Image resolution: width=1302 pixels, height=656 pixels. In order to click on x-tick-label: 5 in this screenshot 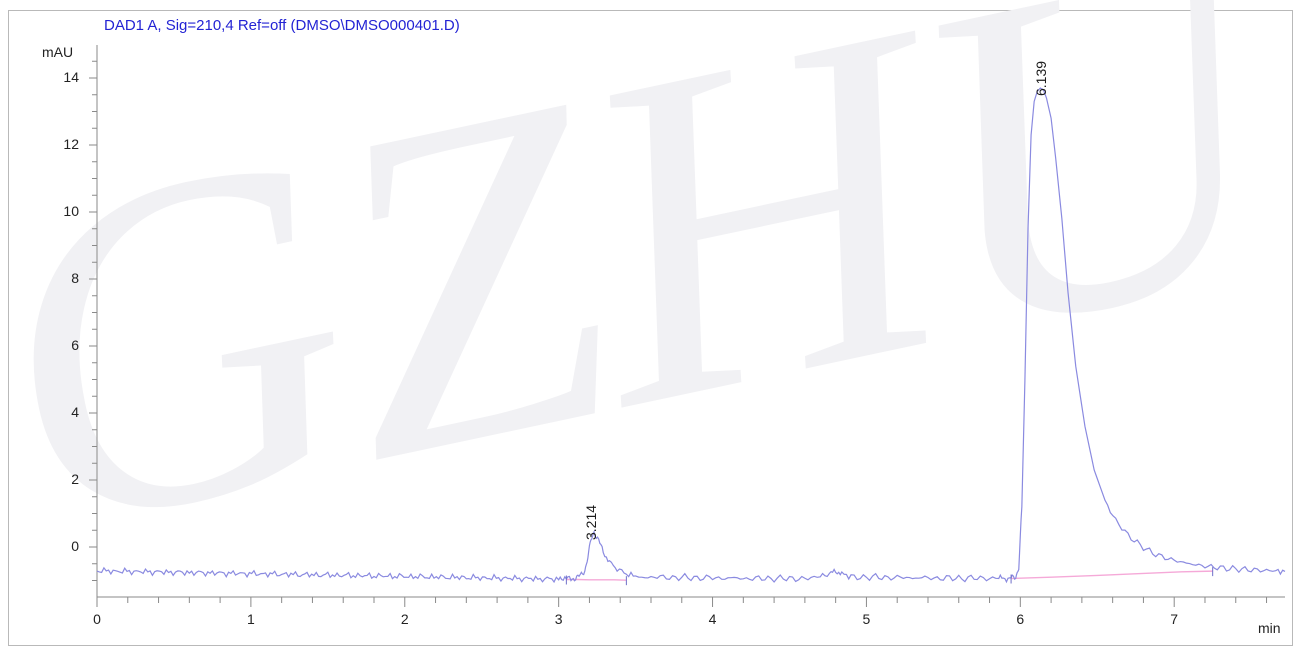, I will do `click(866, 619)`.